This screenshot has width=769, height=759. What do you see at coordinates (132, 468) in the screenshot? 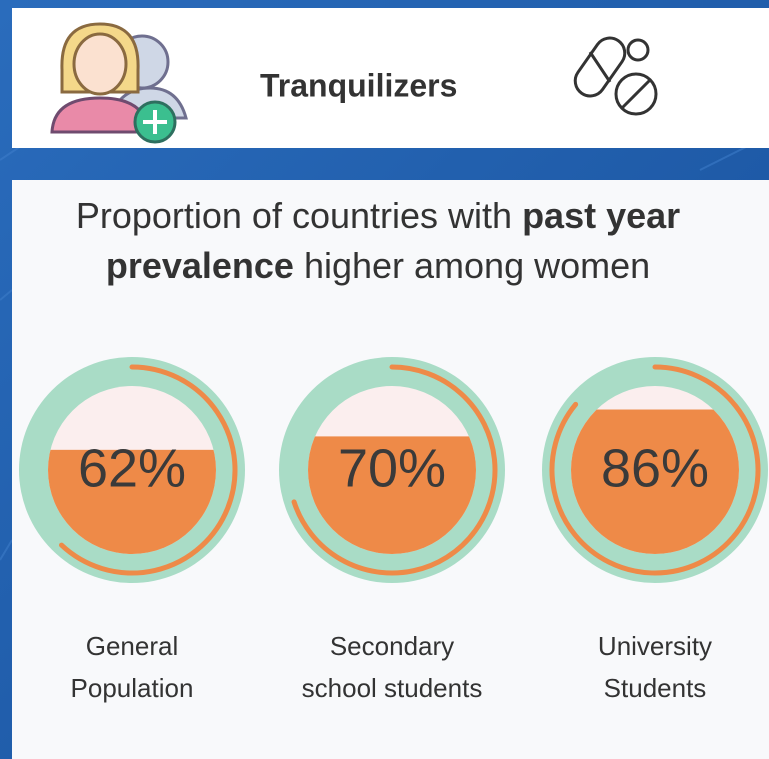
I see `value-label: 62%` at bounding box center [132, 468].